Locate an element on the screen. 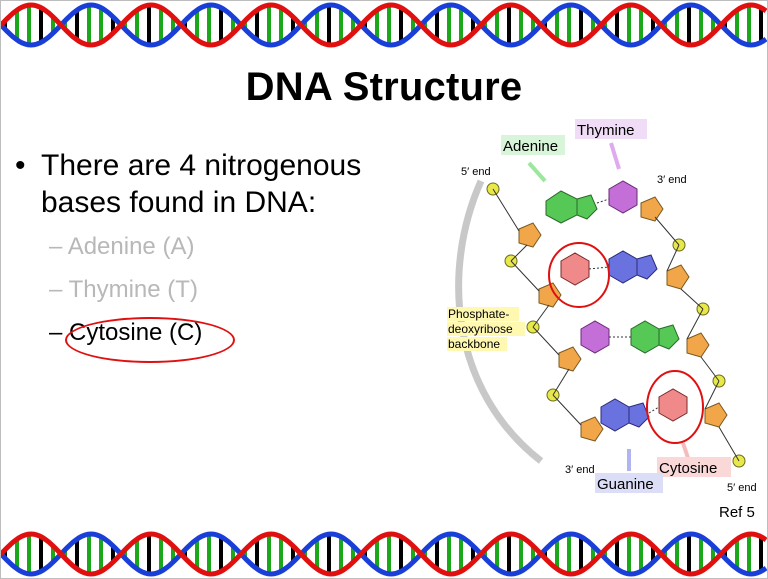  reference-label: Ref 5 is located at coordinates (737, 512).